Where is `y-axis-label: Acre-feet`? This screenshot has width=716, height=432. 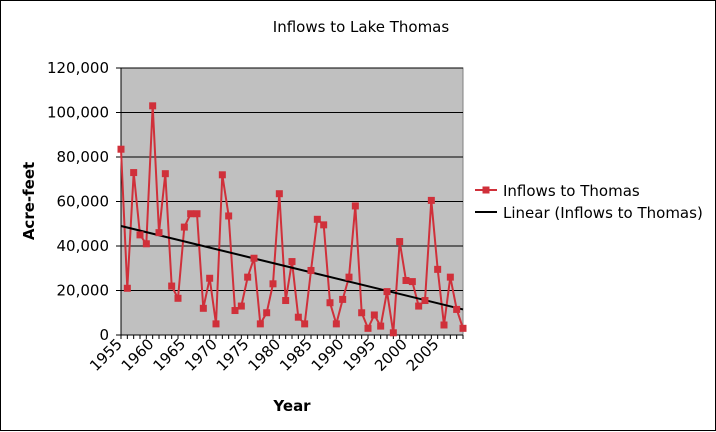 y-axis-label: Acre-feet is located at coordinates (29, 201).